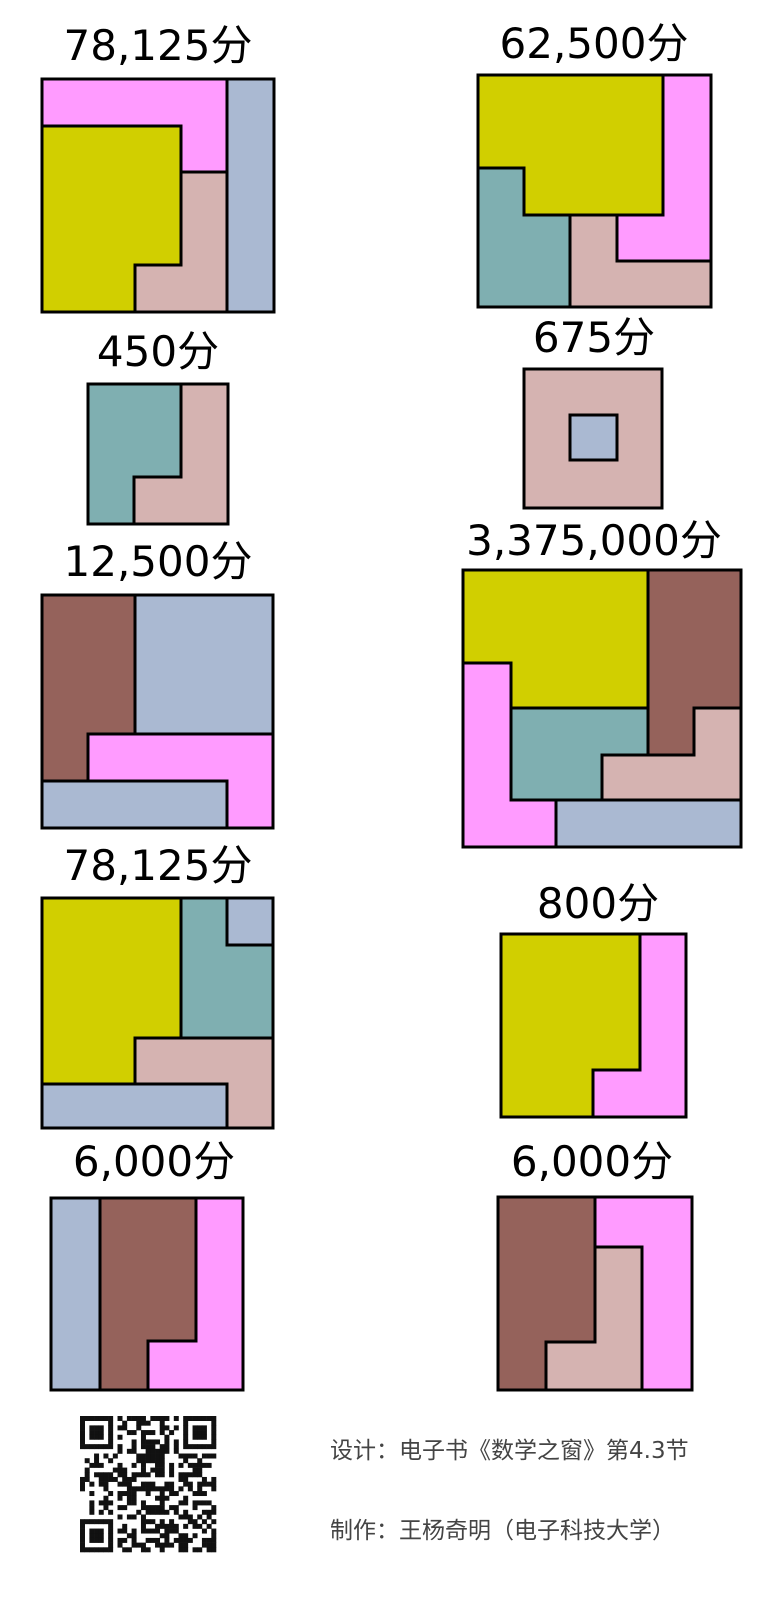 This screenshot has height=1600, width=784. I want to click on puzzle-7: 78,125分, so click(157, 985).